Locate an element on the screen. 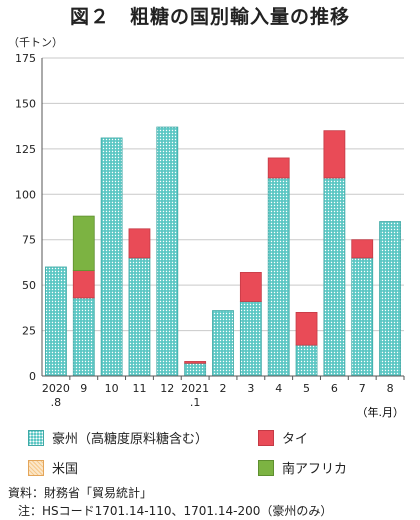 Image resolution: width=420 pixels, height=520 pixels. x-tick-label: 5 is located at coordinates (306, 388).